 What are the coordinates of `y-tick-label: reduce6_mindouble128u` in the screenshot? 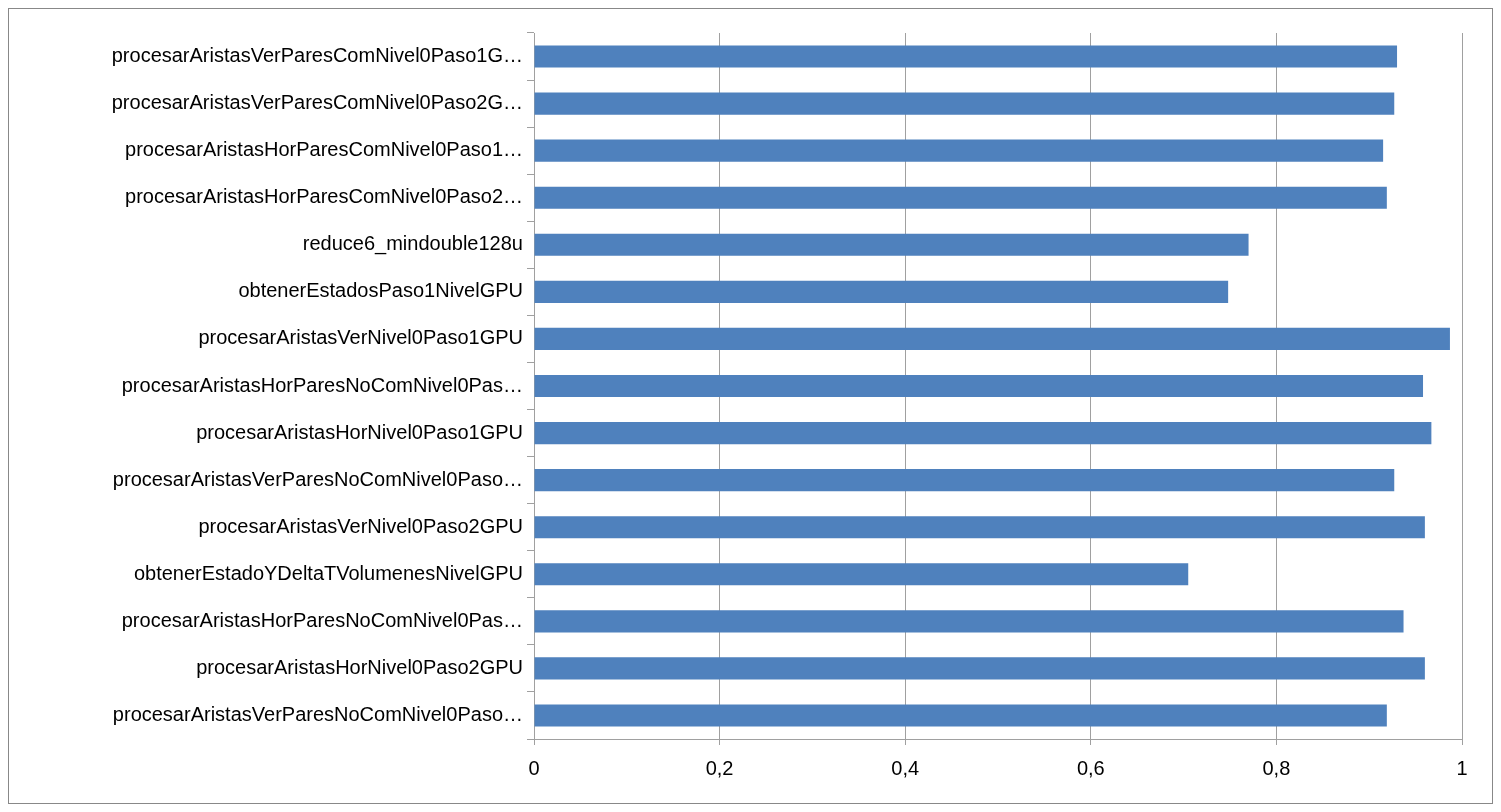 It's located at (412, 244).